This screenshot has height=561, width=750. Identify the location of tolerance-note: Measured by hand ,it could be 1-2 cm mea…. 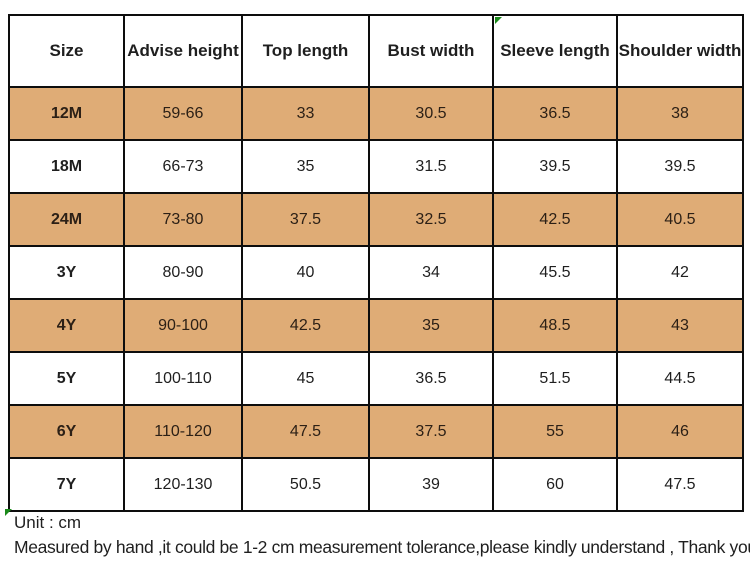
(382, 547).